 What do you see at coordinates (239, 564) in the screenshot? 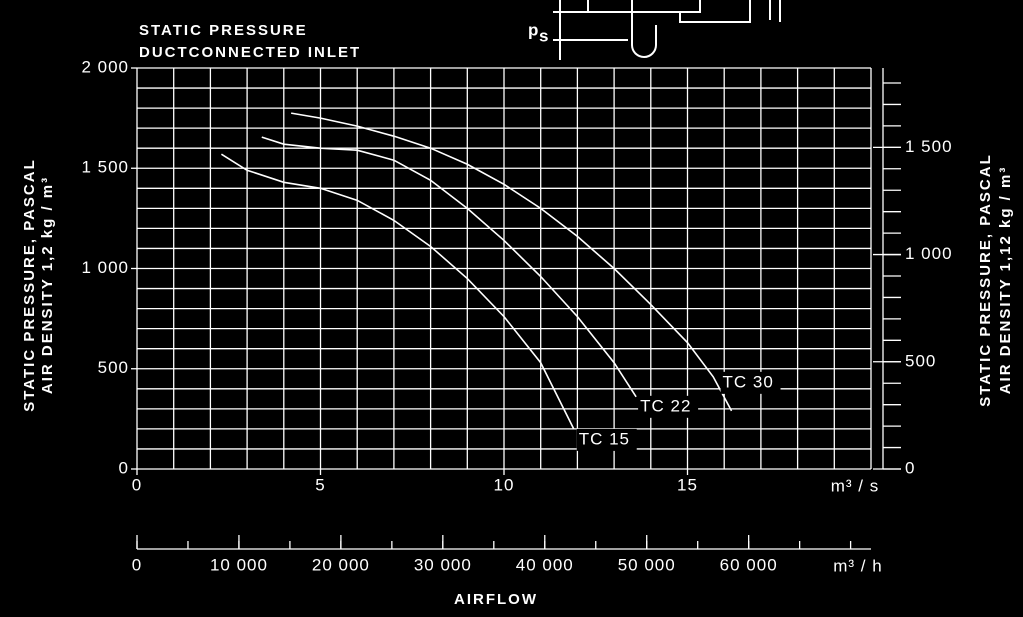
I see `x2-tick-label: 10 000` at bounding box center [239, 564].